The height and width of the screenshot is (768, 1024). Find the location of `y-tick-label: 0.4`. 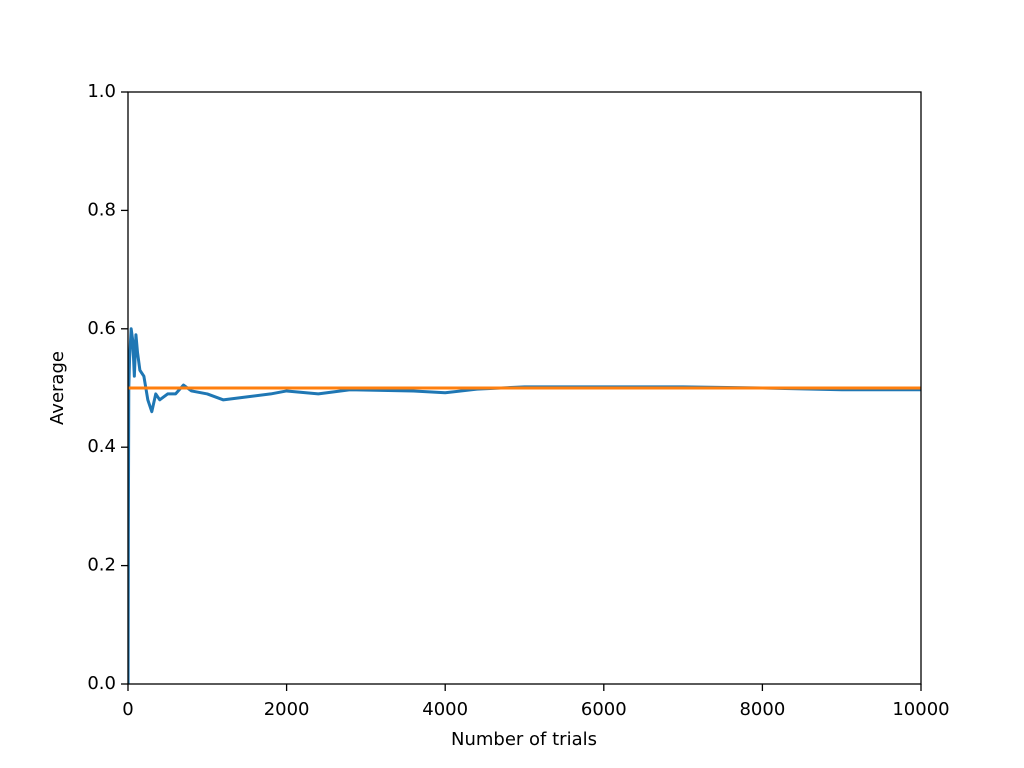

y-tick-label: 0.4 is located at coordinates (101, 446).